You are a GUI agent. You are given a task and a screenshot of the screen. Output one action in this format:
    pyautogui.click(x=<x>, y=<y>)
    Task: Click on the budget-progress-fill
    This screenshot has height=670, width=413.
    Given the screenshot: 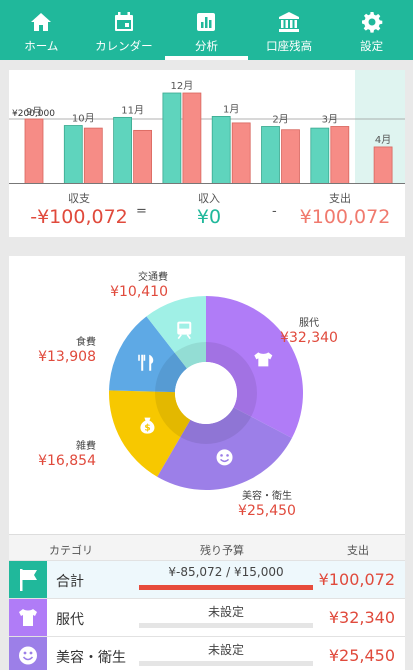 What is the action you would take?
    pyautogui.click(x=226, y=587)
    